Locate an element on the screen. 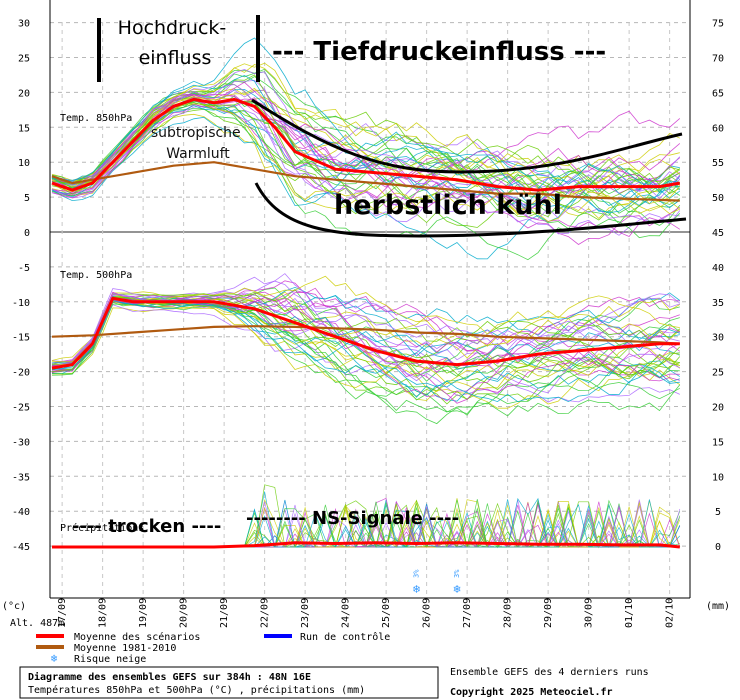 Image resolution: width=740 pixels, height=700 pixels. left-tick-label: 20 is located at coordinates (24, 93).